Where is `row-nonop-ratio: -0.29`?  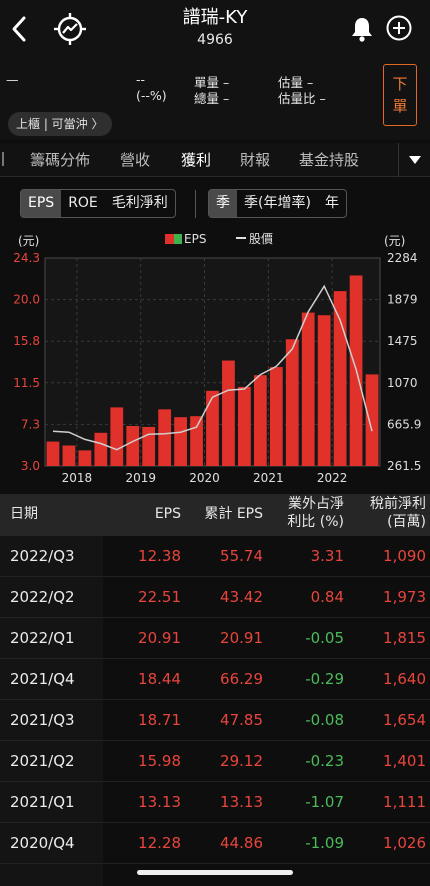
row-nonop-ratio: -0.29 is located at coordinates (324, 679).